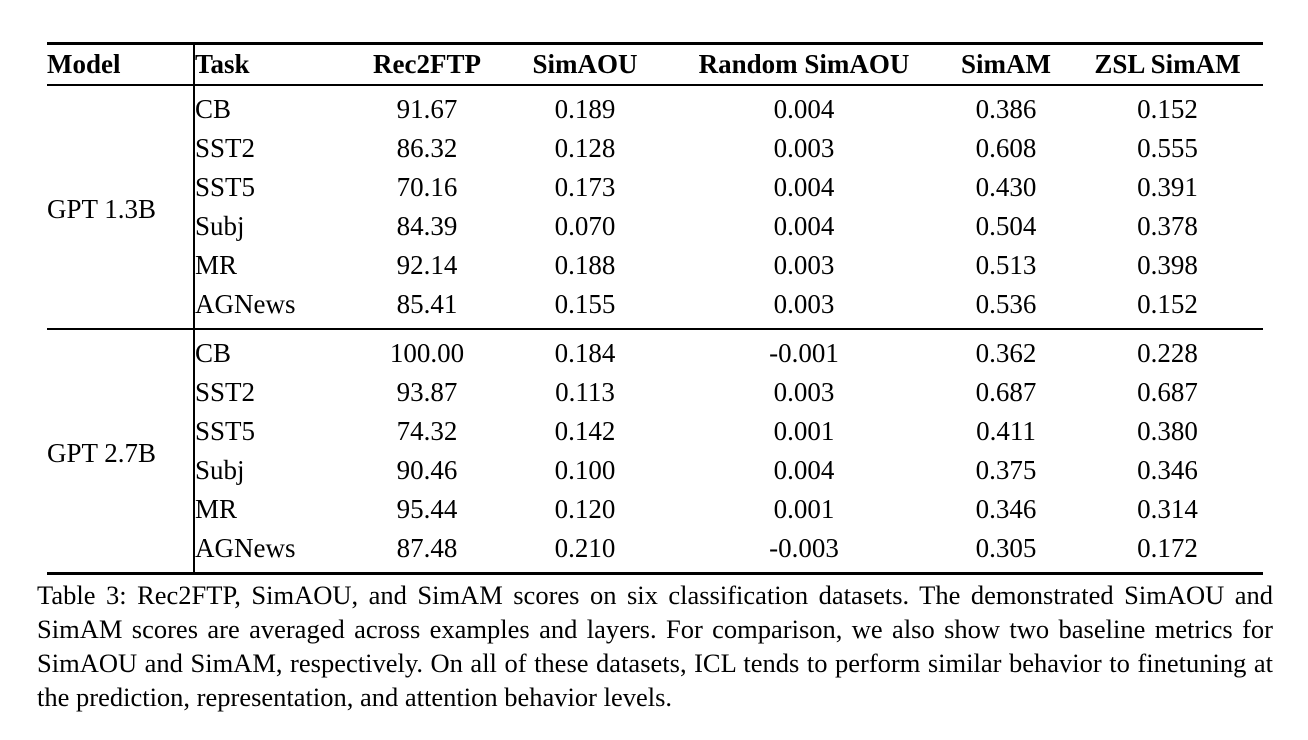 The height and width of the screenshot is (740, 1308). What do you see at coordinates (427, 353) in the screenshot?
I see `value-cell: 100.00` at bounding box center [427, 353].